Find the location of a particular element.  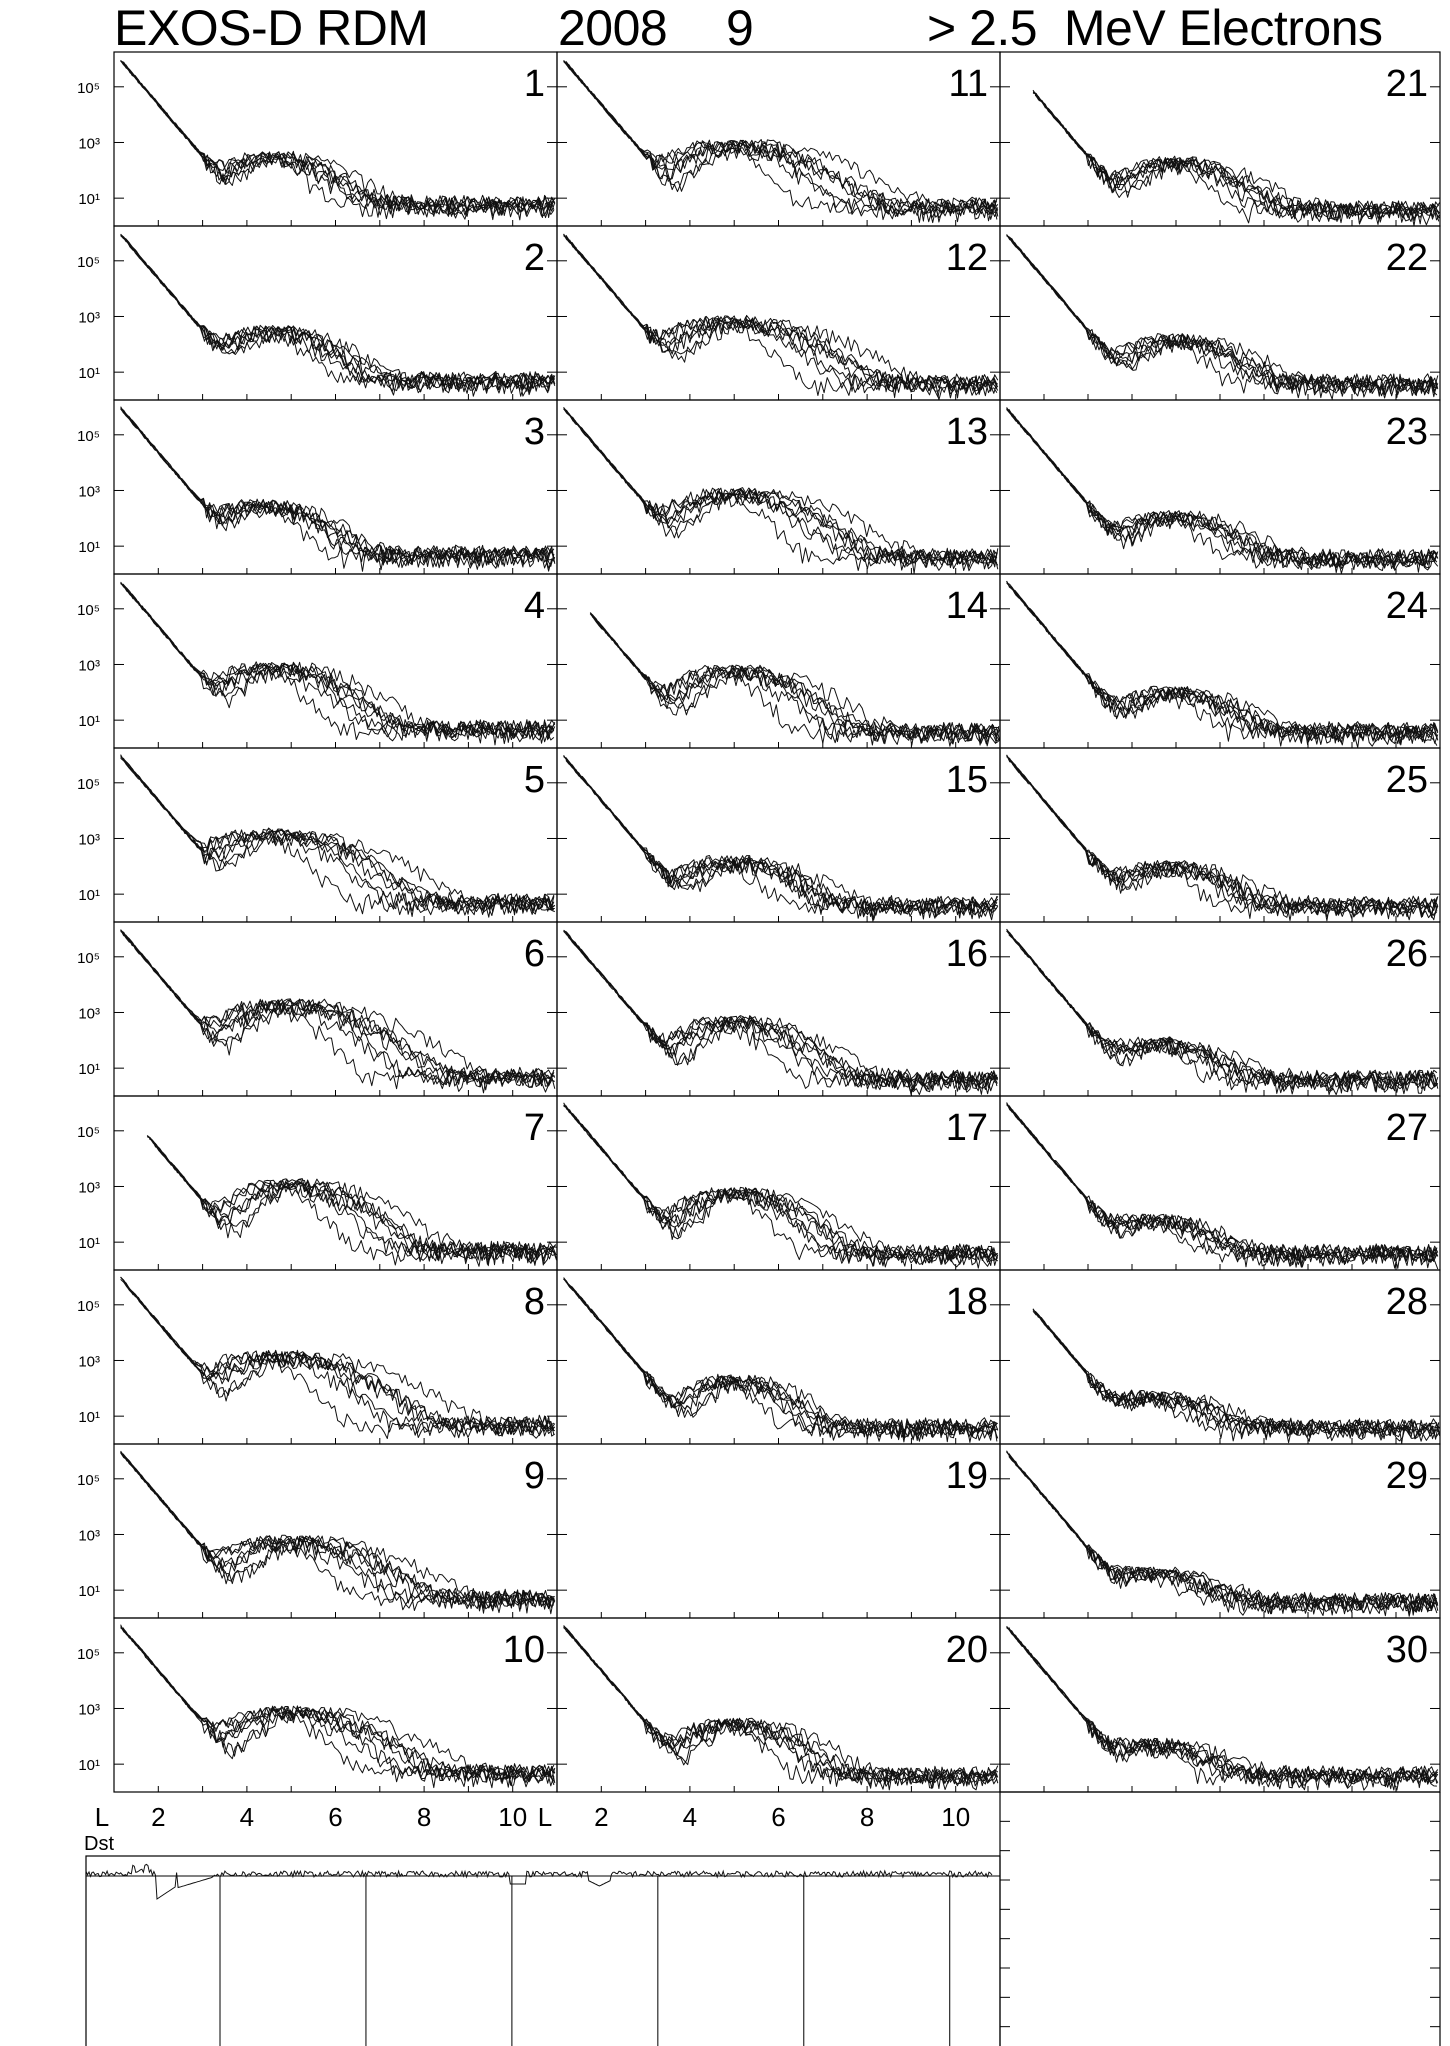

panel-day-16: 16 is located at coordinates (778, 1009).